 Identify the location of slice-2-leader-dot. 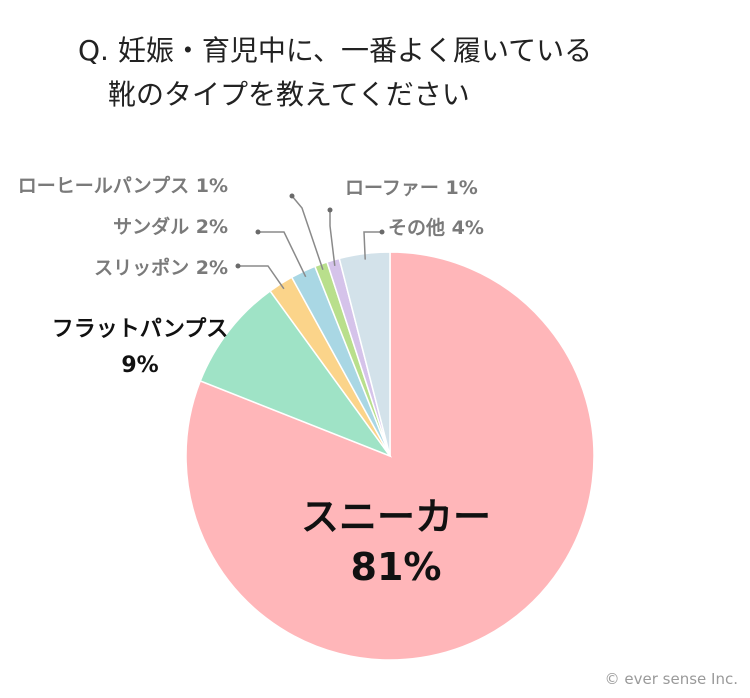
(238, 266).